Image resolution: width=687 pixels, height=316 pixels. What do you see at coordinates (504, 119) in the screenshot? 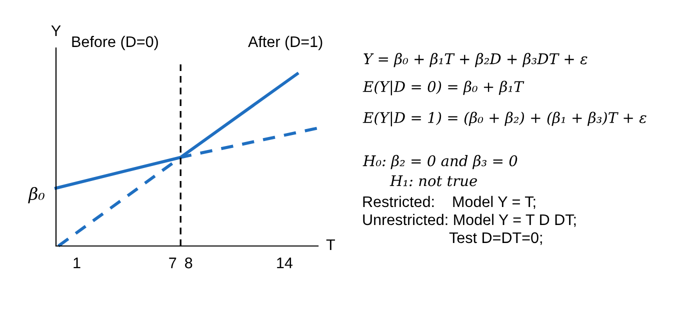
I see `text: E(Y|D = 1) = (β₀ + β₂) + (β₁ + β₃)T + ε` at bounding box center [504, 119].